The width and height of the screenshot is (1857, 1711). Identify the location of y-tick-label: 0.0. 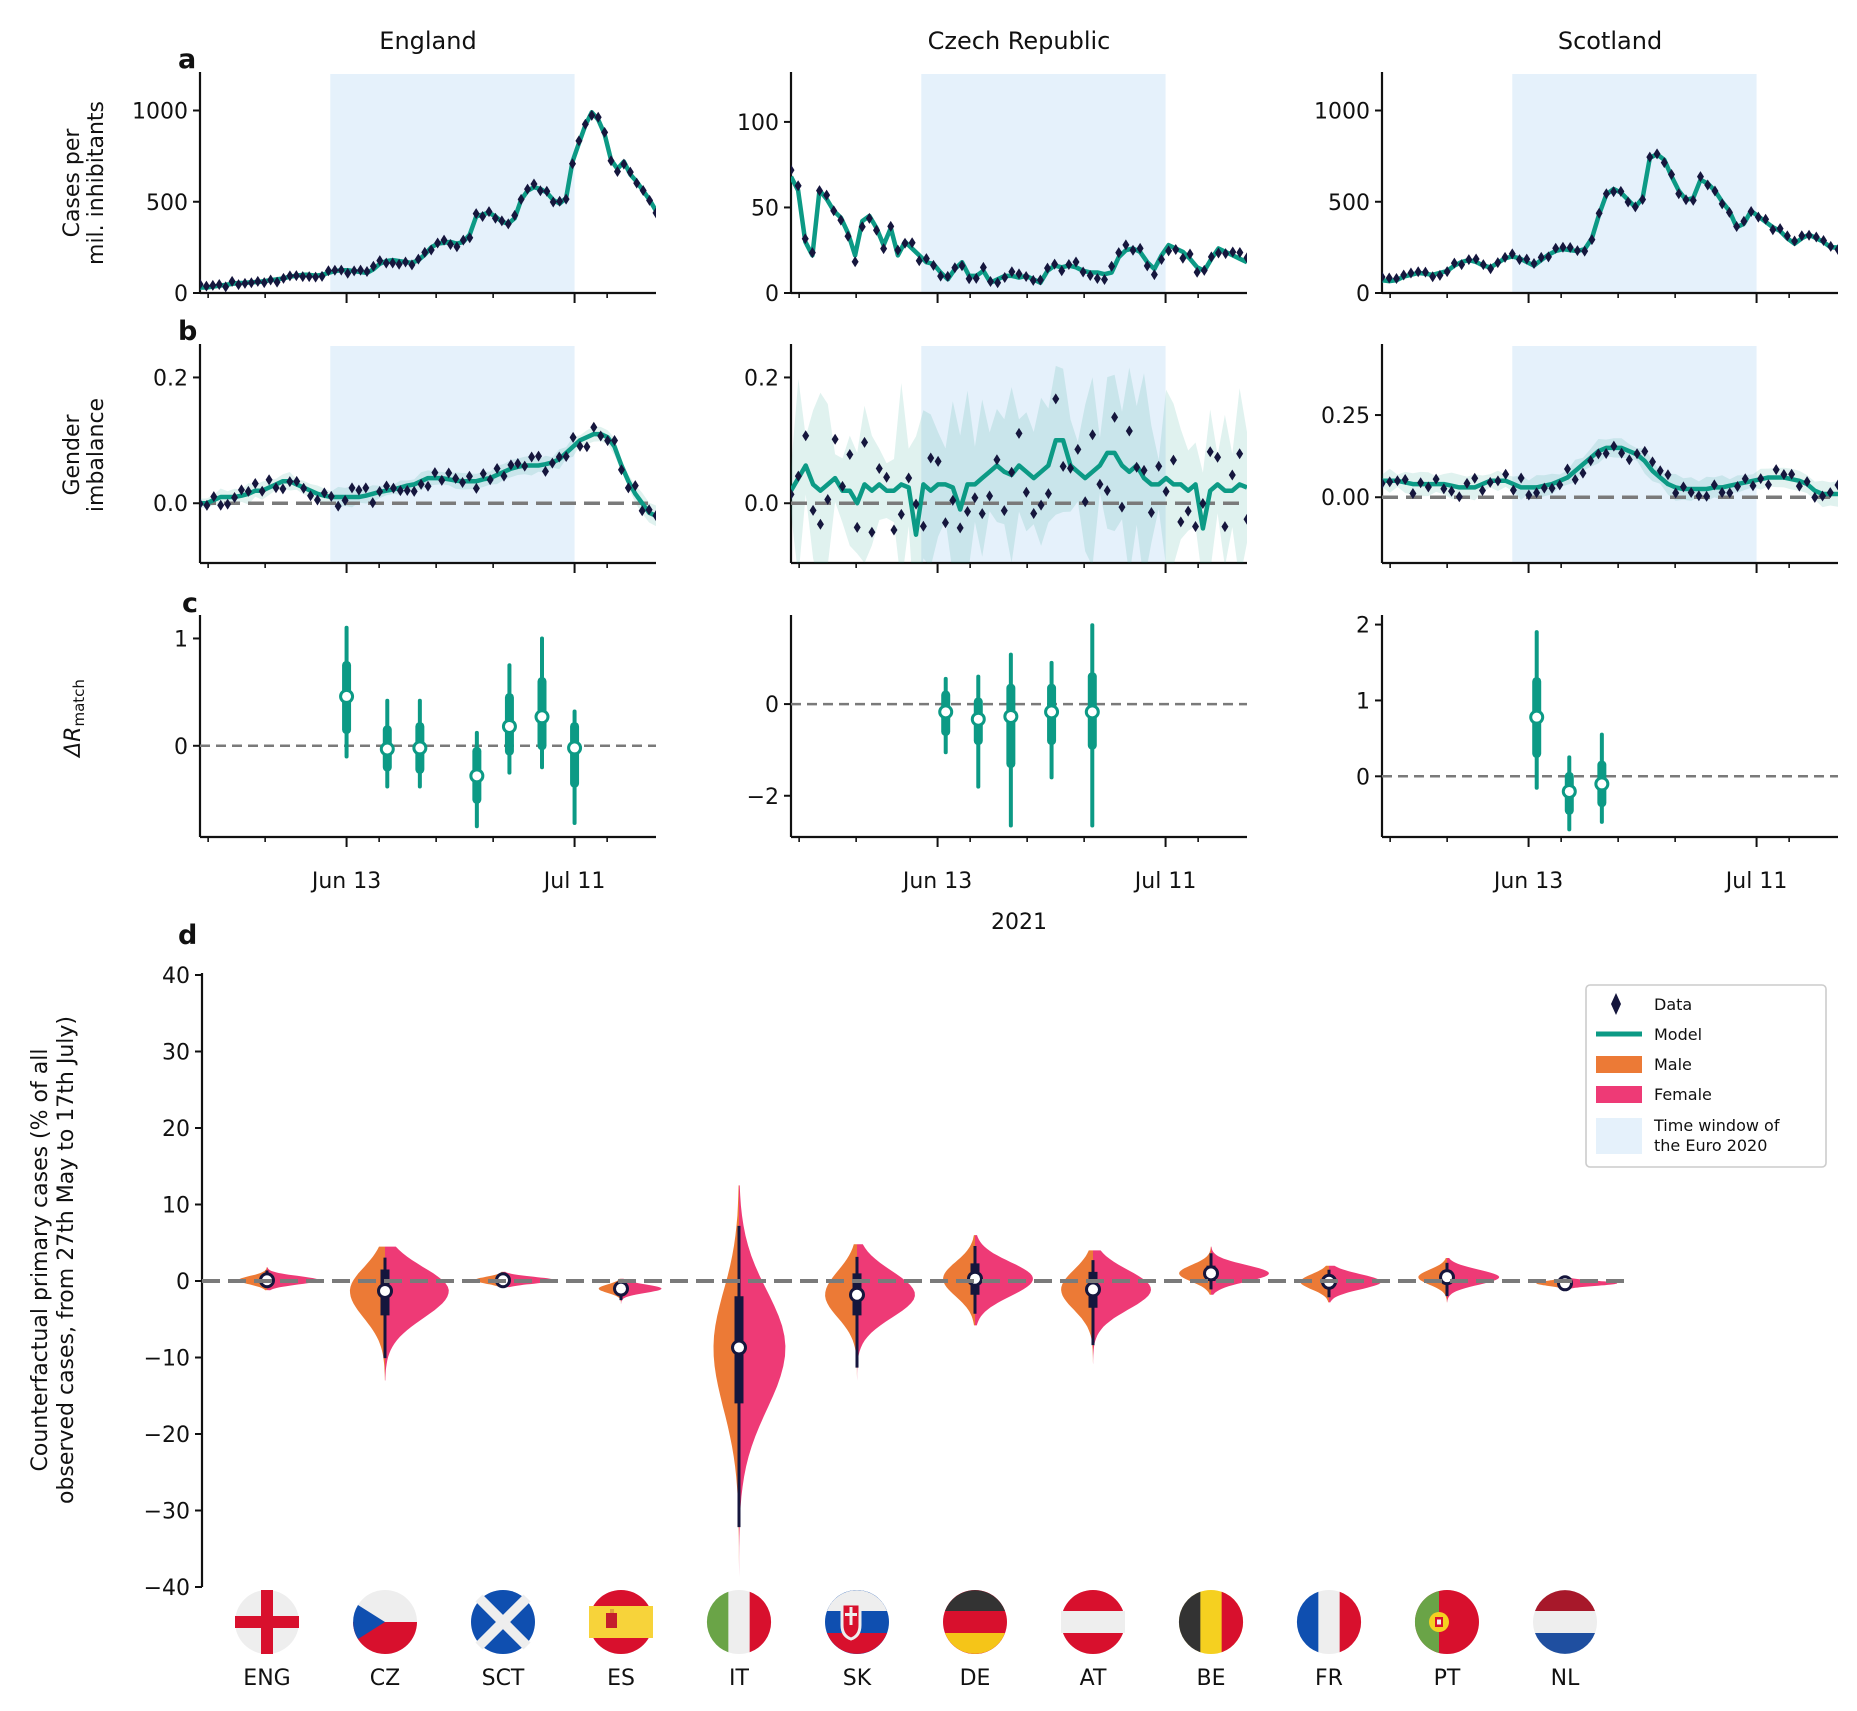
(761, 504).